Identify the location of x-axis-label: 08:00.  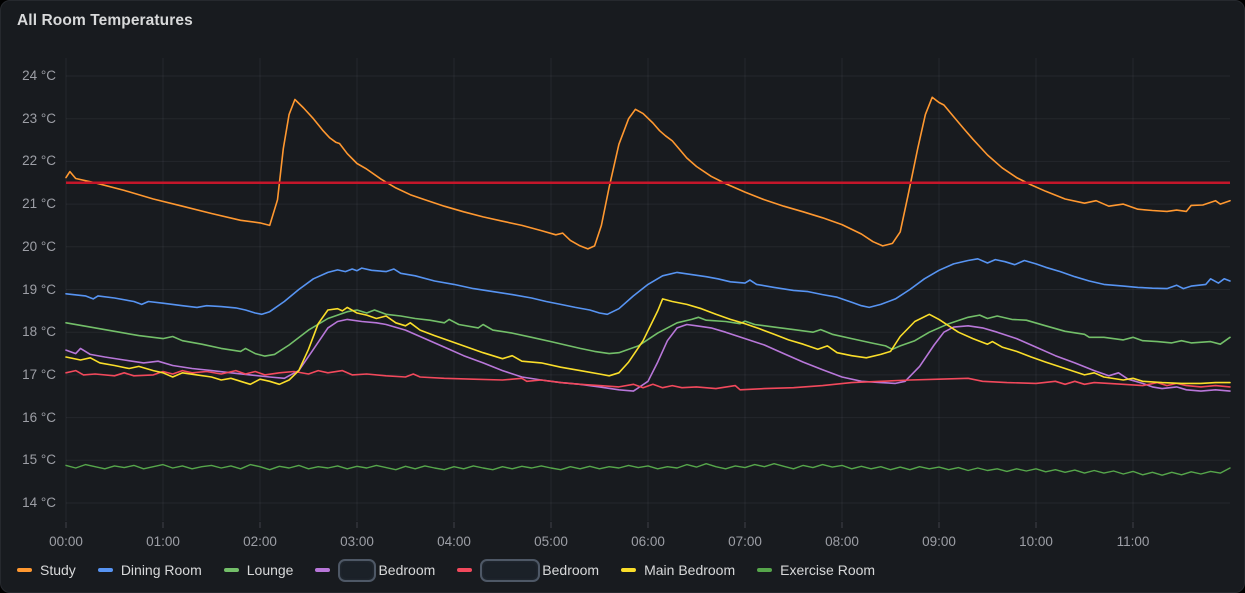
(842, 541).